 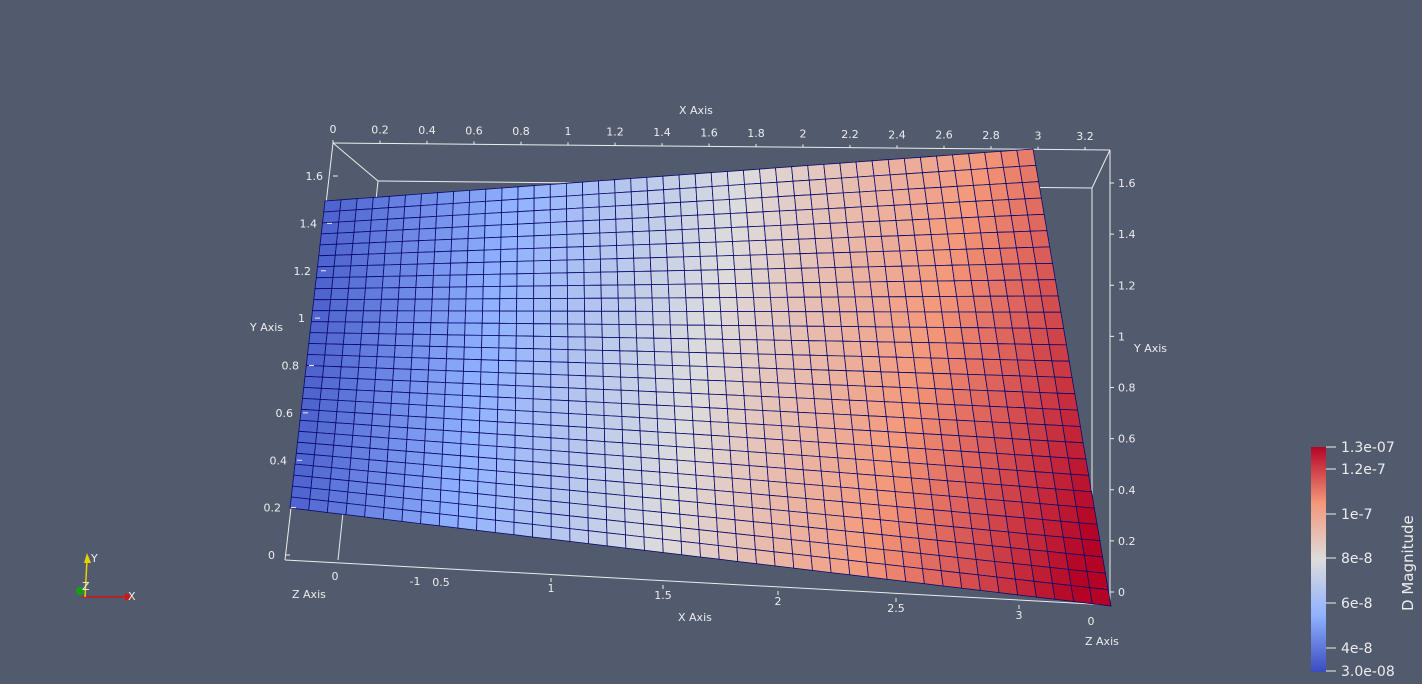 I want to click on top-x-tick-label: 1.6, so click(x=709, y=133).